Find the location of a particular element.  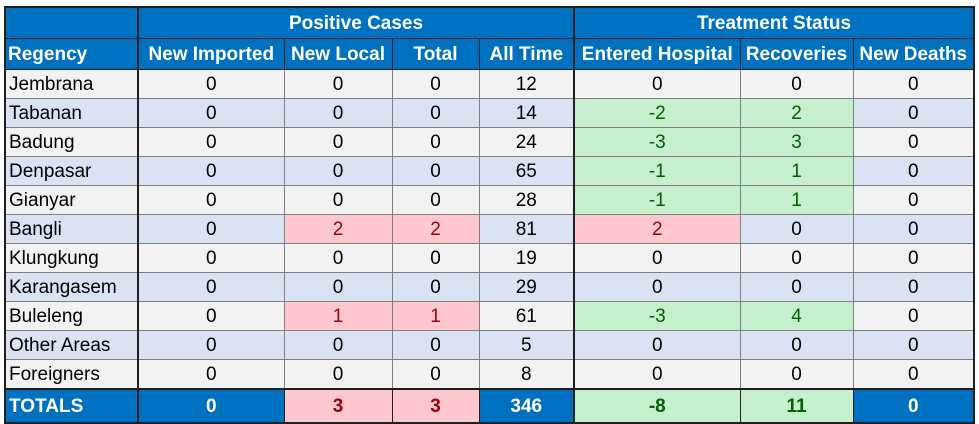

all-time-cell: 5 is located at coordinates (526, 345).